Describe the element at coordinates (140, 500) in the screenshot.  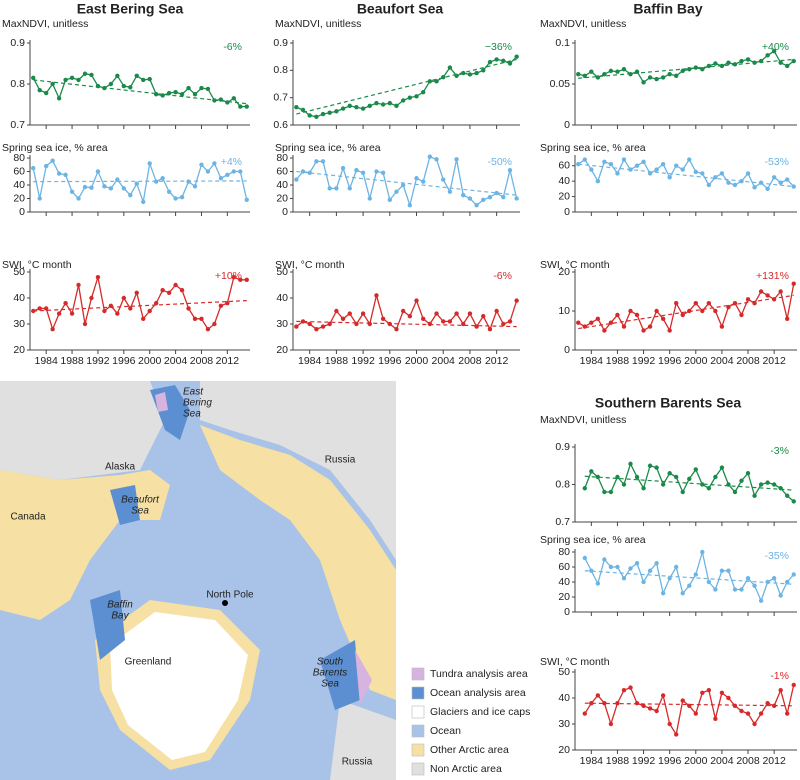
I see `map-label: Beaufort` at that location.